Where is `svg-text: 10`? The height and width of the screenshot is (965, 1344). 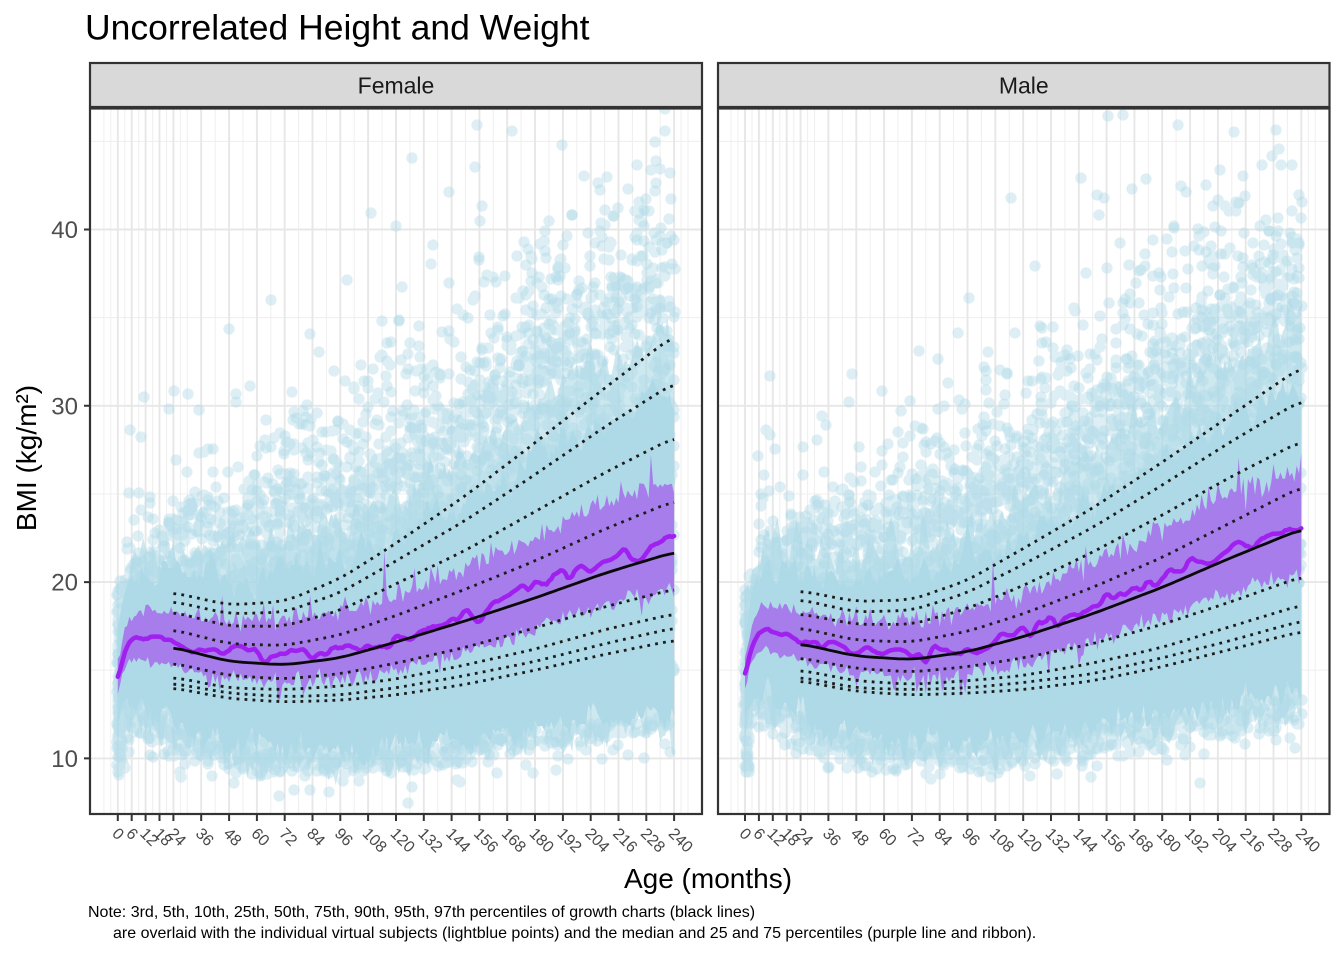
svg-text: 10 is located at coordinates (64, 759).